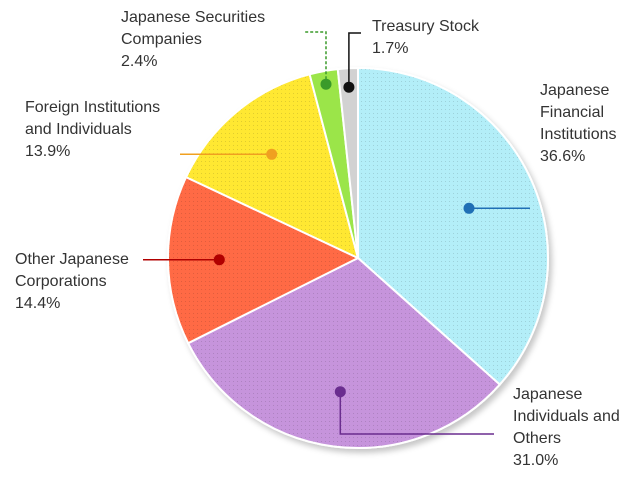 The width and height of the screenshot is (640, 480). I want to click on leader-marker-foreign-institutions-and-individuals, so click(272, 154).